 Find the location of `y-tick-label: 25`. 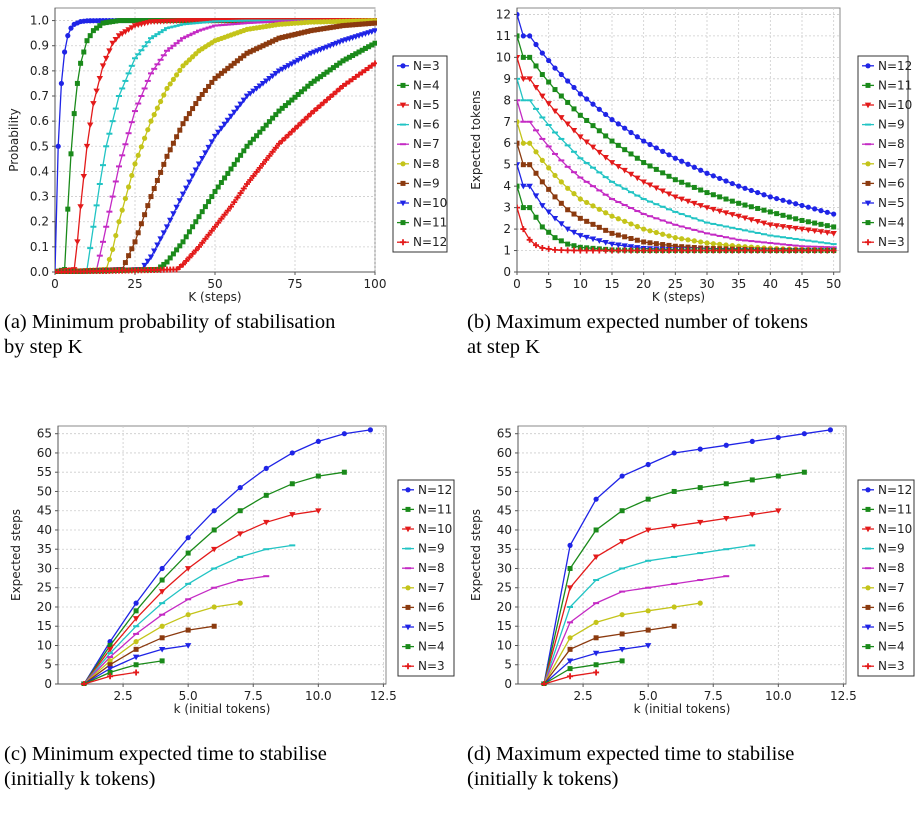

y-tick-label: 25 is located at coordinates (44, 588).